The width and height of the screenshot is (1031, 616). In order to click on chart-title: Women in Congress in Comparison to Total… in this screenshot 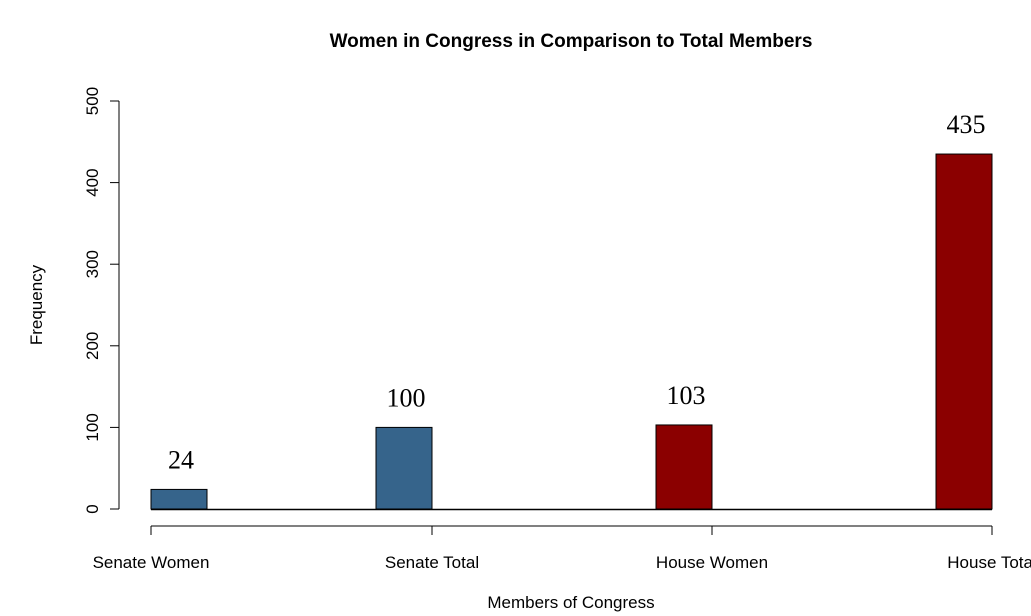, I will do `click(571, 41)`.